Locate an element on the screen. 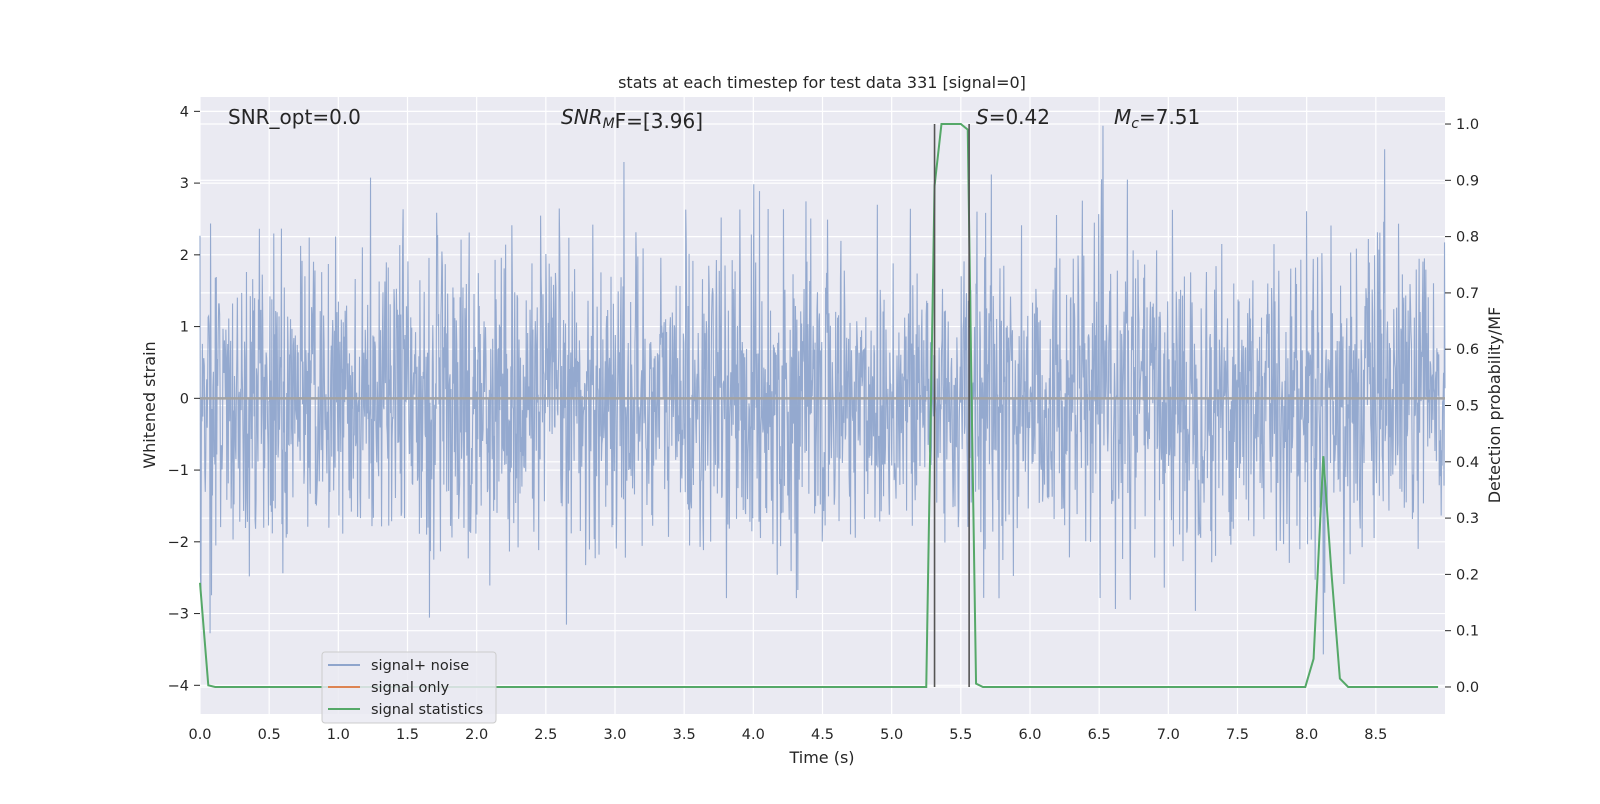 The width and height of the screenshot is (1600, 804). x-tick-label: 8.5 is located at coordinates (1375, 735).